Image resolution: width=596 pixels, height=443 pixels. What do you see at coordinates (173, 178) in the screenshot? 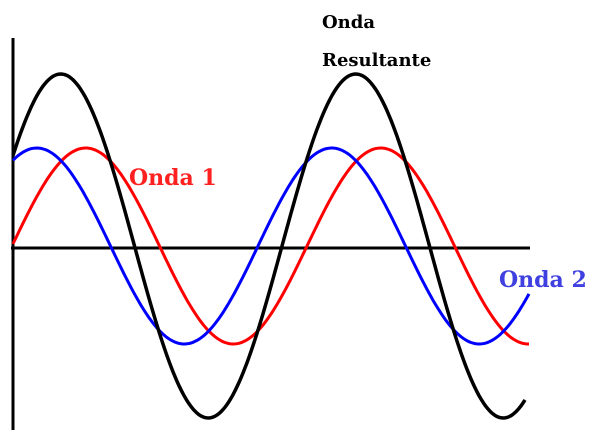
I see `wave-1-label: Onda 1` at bounding box center [173, 178].